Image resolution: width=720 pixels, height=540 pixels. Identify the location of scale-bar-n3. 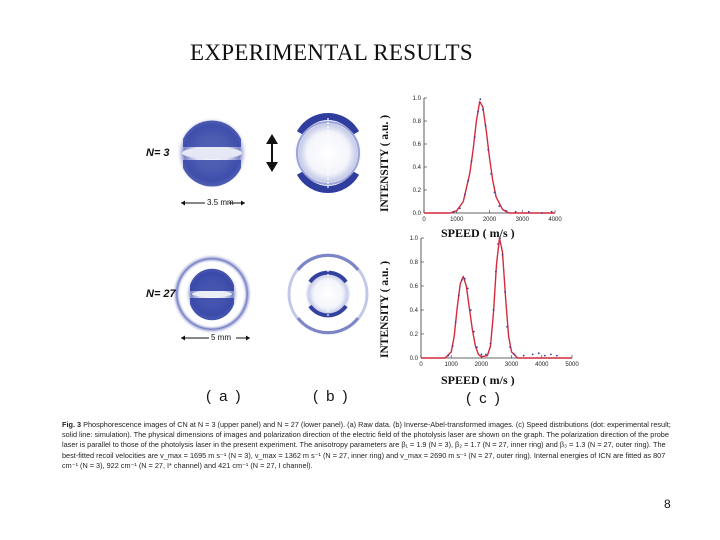
(213, 203).